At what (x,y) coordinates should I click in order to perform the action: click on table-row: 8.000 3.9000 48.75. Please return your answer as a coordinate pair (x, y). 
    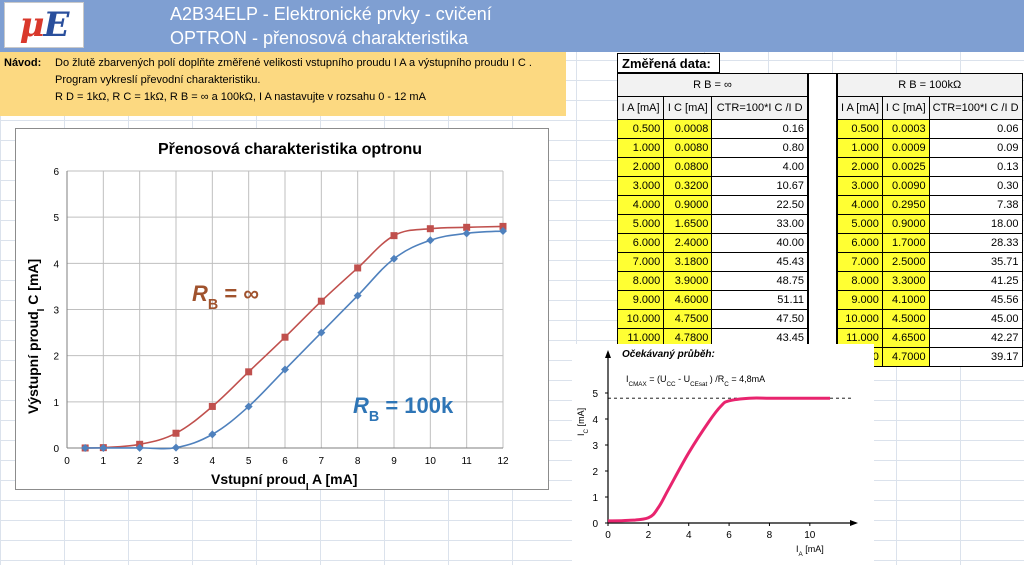
    Looking at the image, I should click on (712, 281).